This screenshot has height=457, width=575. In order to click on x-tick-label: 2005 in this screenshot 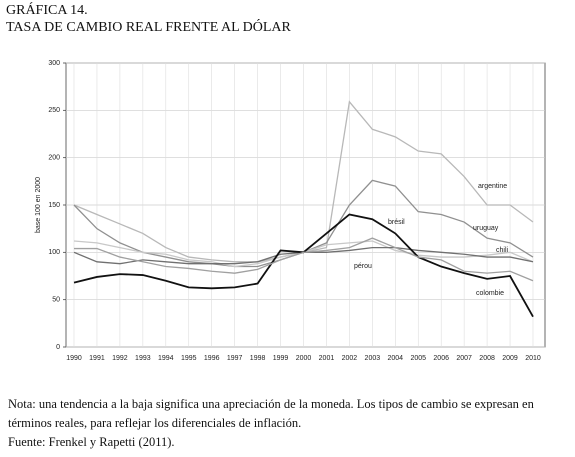, I will do `click(418, 358)`.